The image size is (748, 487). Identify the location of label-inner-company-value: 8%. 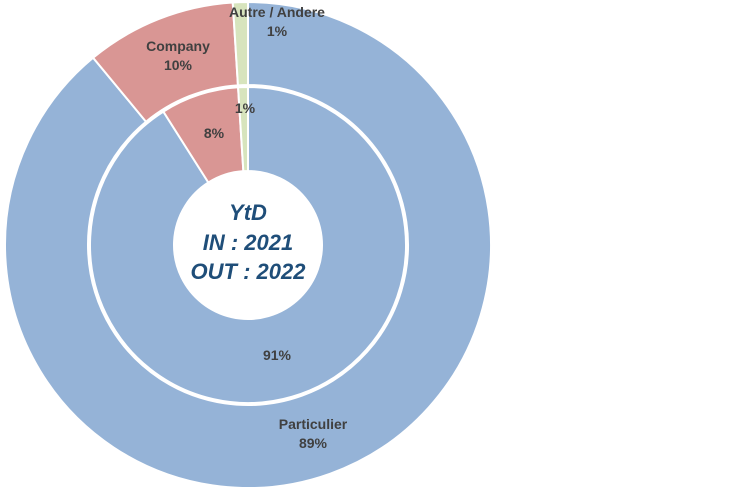
(214, 133).